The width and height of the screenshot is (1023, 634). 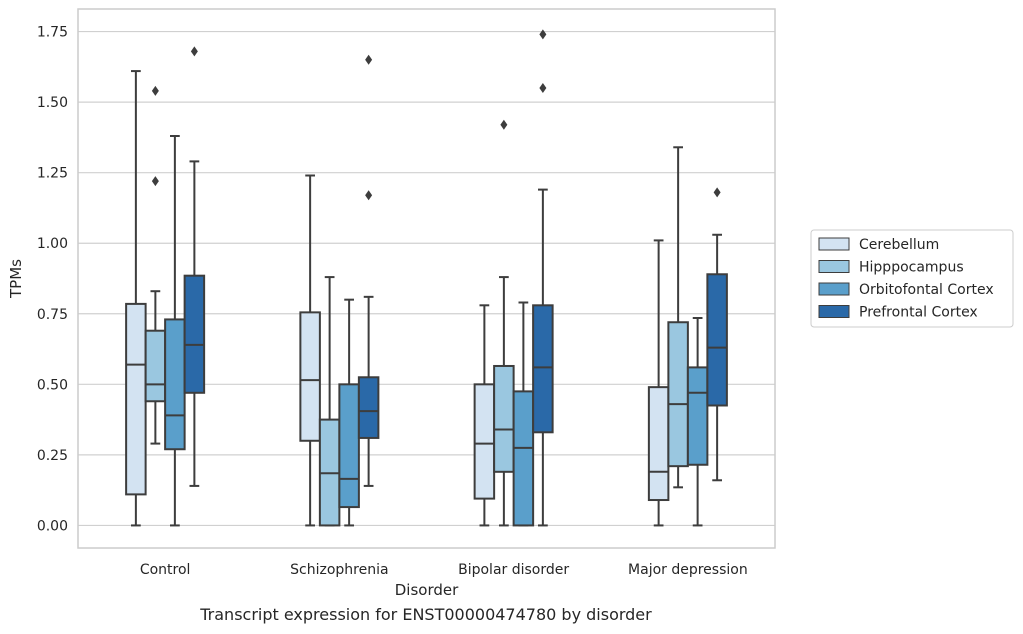 What do you see at coordinates (899, 245) in the screenshot?
I see `legend-label: Cerebellum` at bounding box center [899, 245].